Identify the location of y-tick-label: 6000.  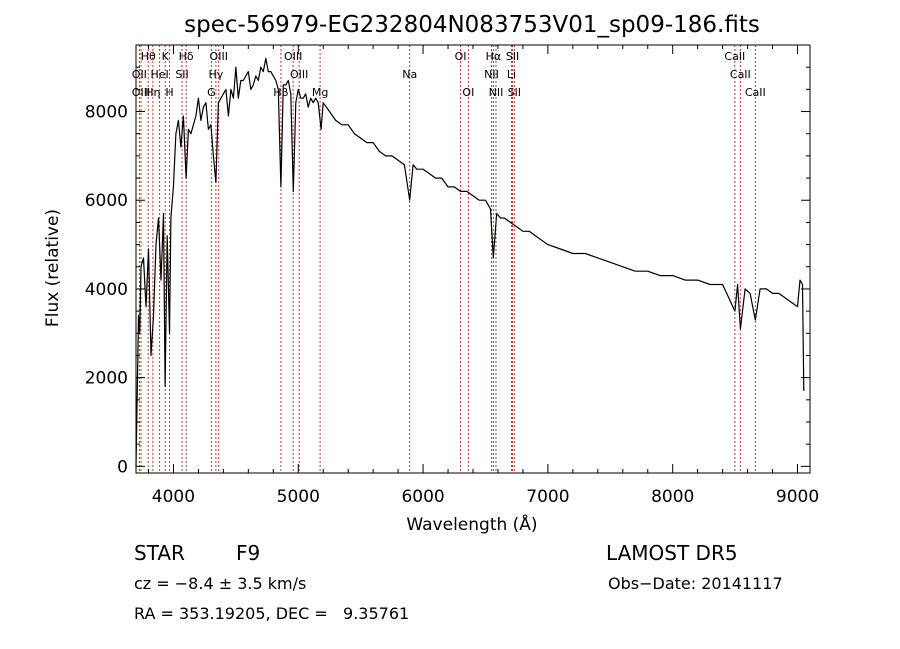
(106, 201).